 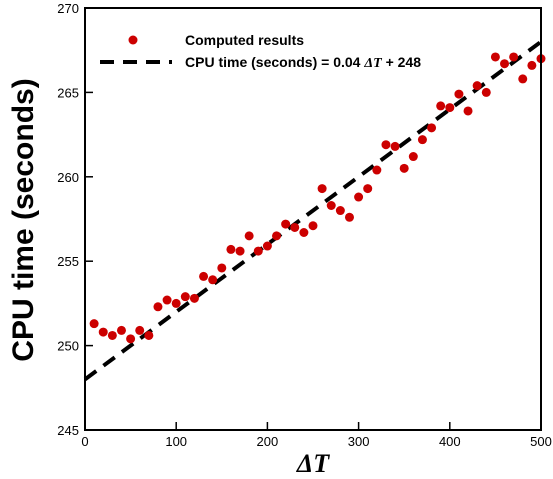 What do you see at coordinates (450, 441) in the screenshot?
I see `x-tick-label: 400` at bounding box center [450, 441].